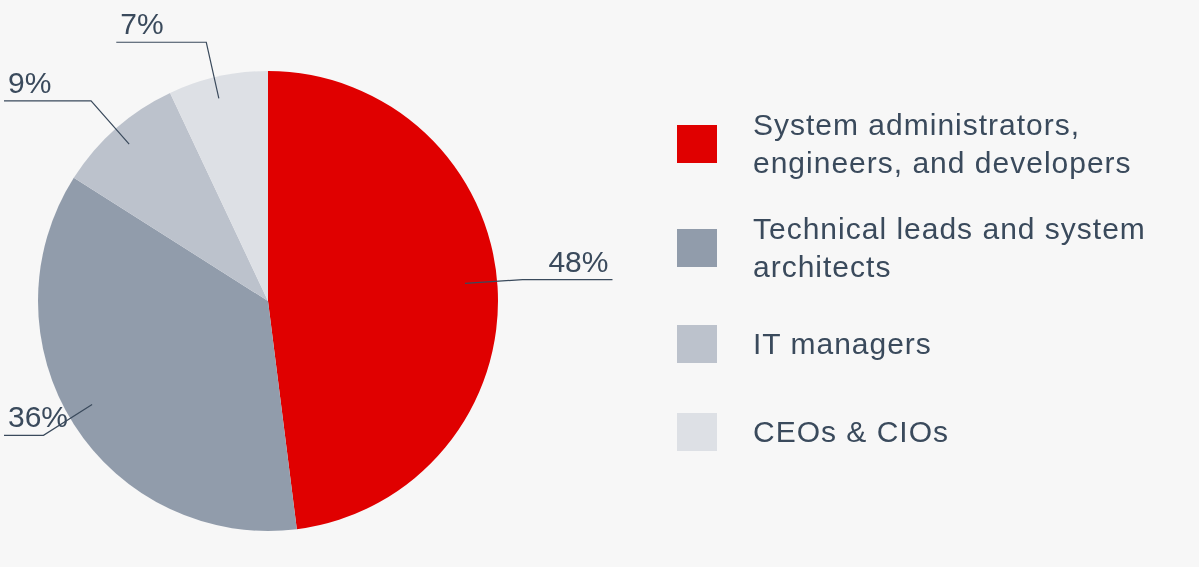 This screenshot has width=1199, height=567. I want to click on legend-label: System administrators, engineers, and developers, so click(943, 143).